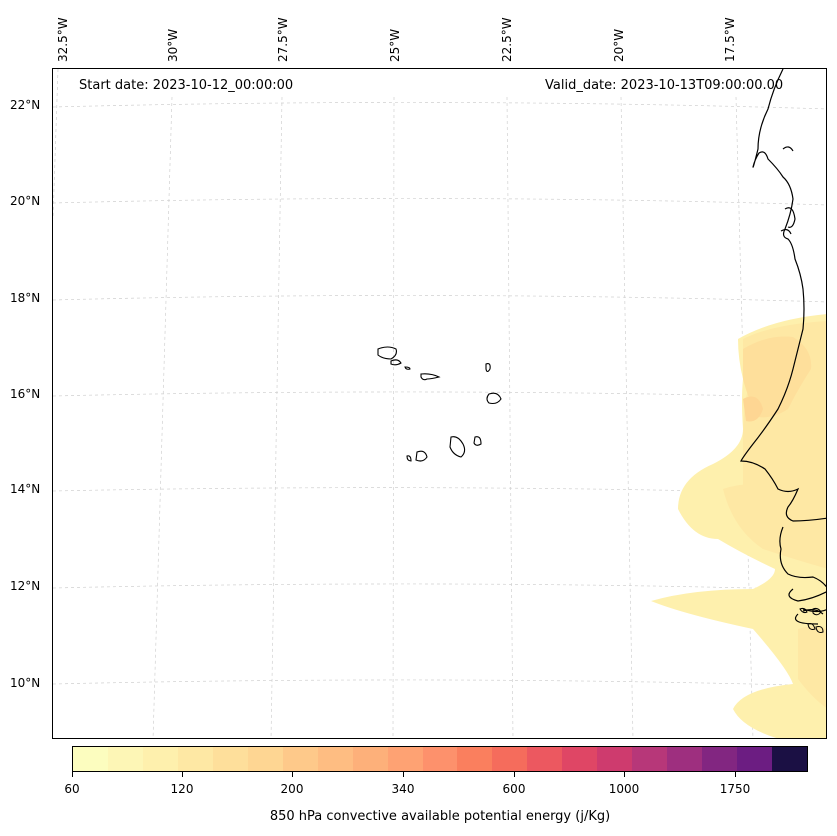 This screenshot has width=837, height=836. What do you see at coordinates (430, 377) in the screenshot?
I see `island-sao-nicolau` at bounding box center [430, 377].